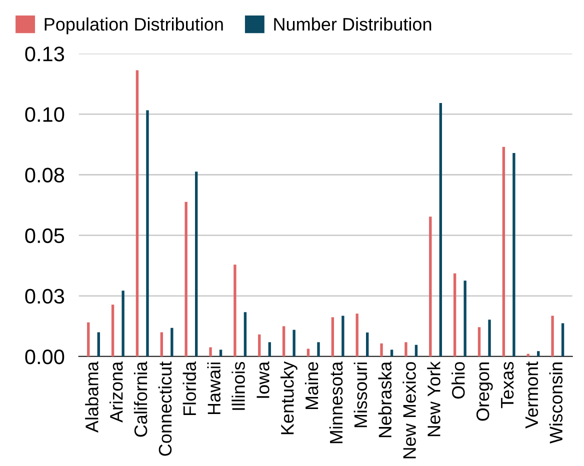 The width and height of the screenshot is (584, 466). Describe the element at coordinates (507, 385) in the screenshot. I see `x-tick-label: Texas` at that location.